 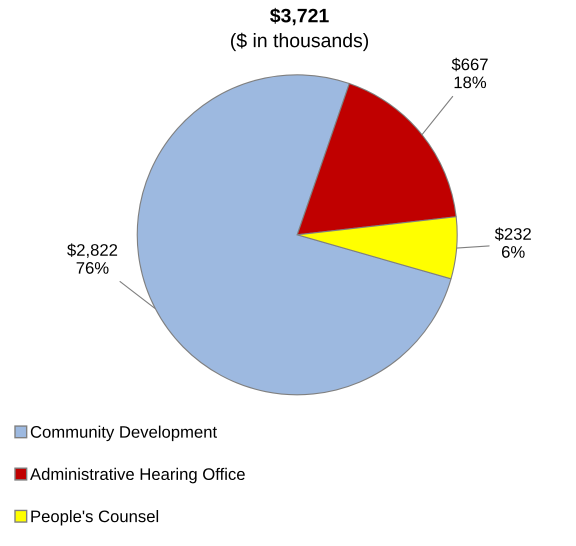 What do you see at coordinates (512, 242) in the screenshot?
I see `data-label: $232 6%` at bounding box center [512, 242].